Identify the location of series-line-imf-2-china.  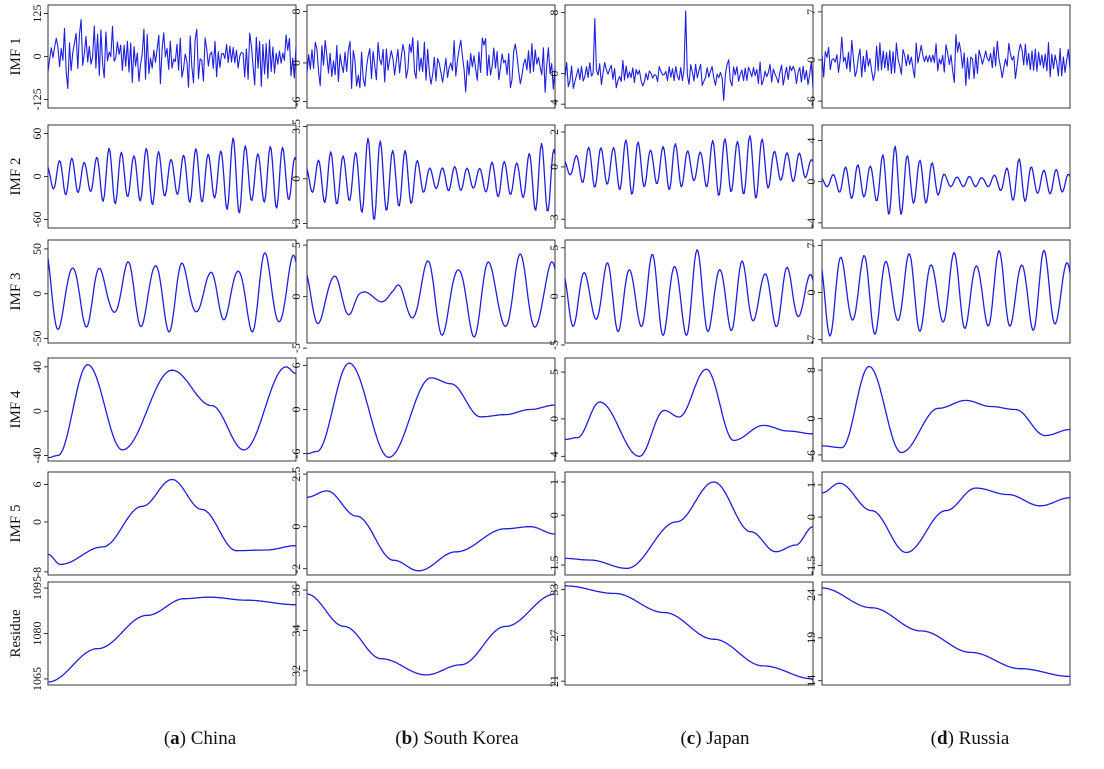
(172, 175).